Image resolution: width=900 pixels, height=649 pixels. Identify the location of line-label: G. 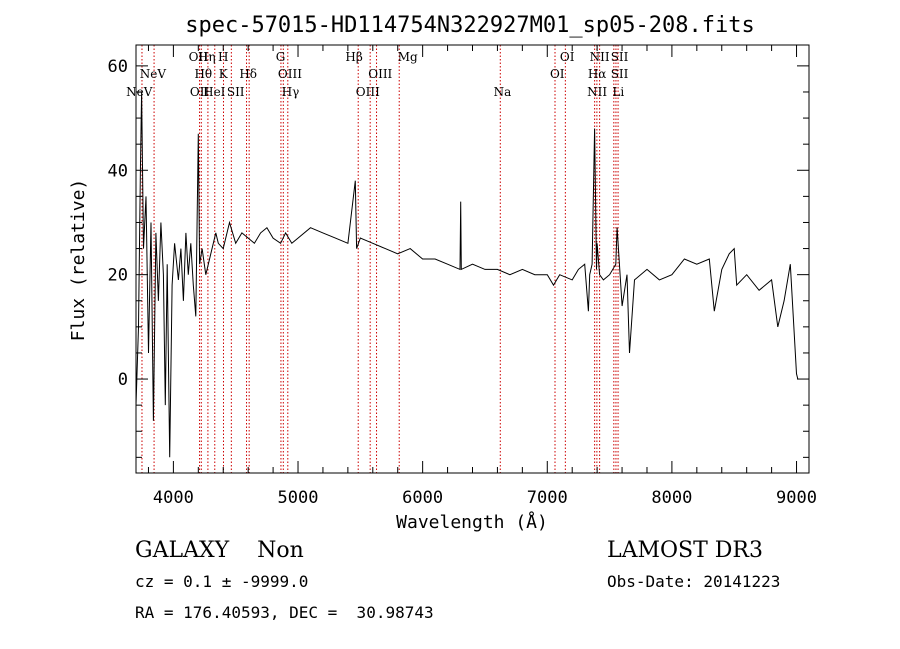
(281, 57).